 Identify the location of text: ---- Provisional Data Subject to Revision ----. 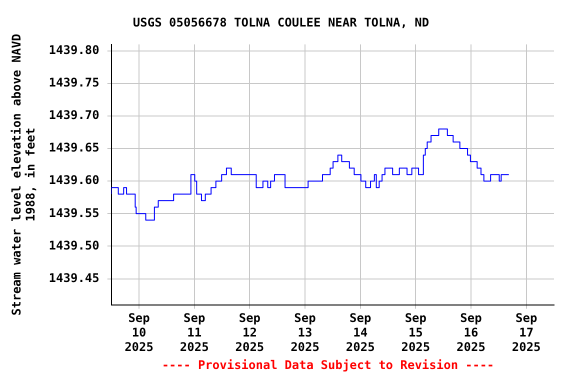
(328, 365).